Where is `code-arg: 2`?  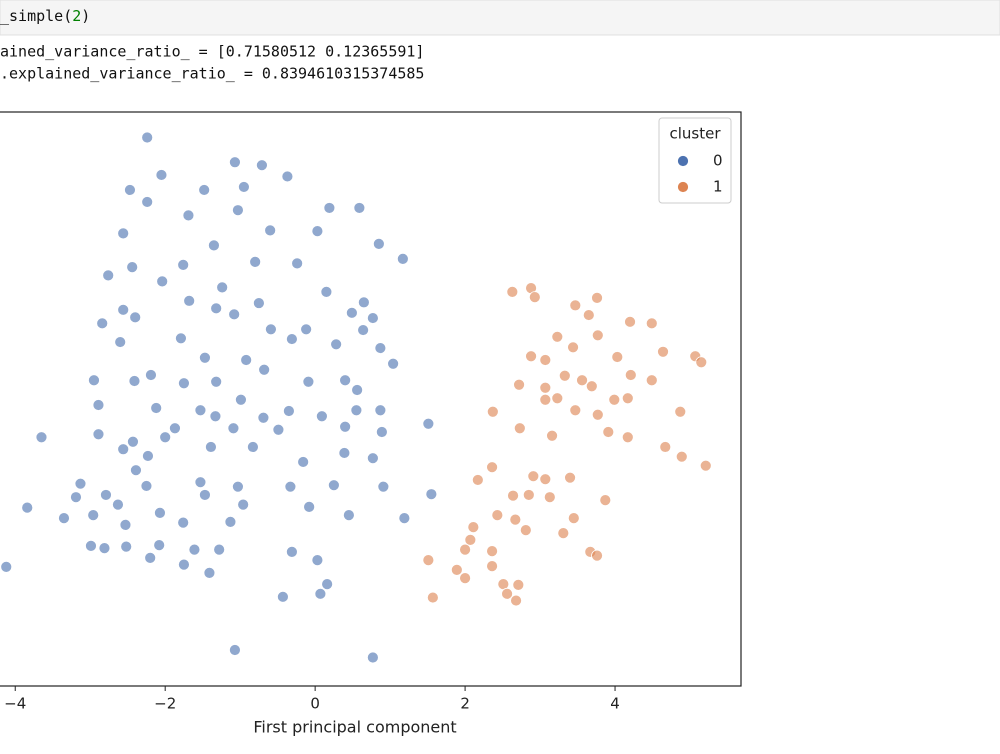 code-arg: 2 is located at coordinates (76, 16).